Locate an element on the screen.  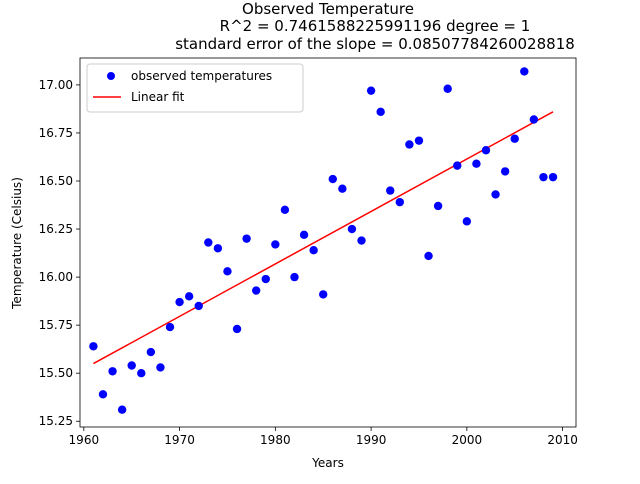
x-axis-label: Years is located at coordinates (327, 463).